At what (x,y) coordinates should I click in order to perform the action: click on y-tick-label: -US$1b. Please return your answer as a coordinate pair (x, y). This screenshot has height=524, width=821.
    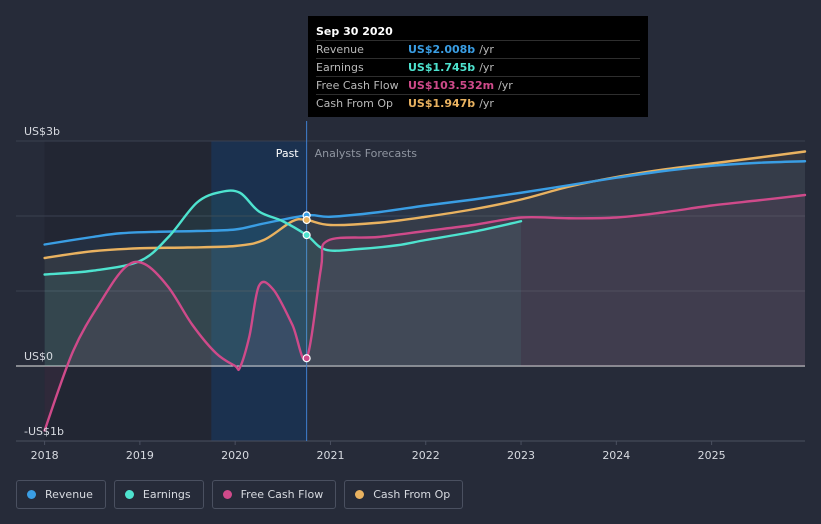
    Looking at the image, I should click on (44, 431).